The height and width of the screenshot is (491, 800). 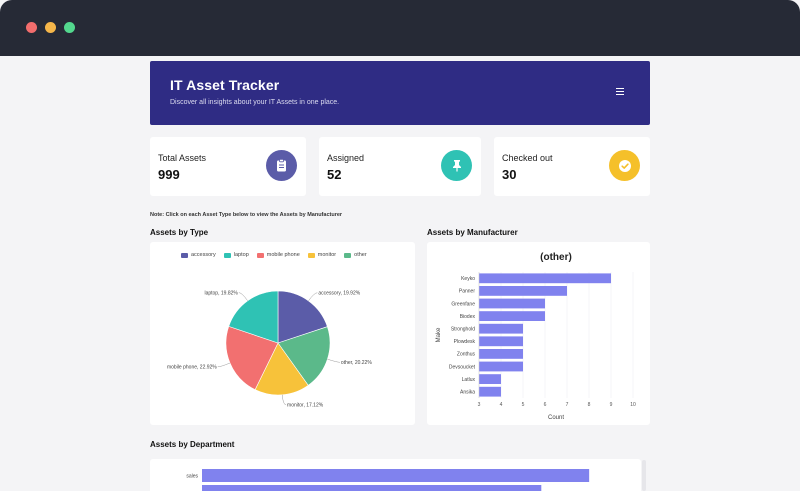 I want to click on pie-slice-other, so click(x=304, y=356).